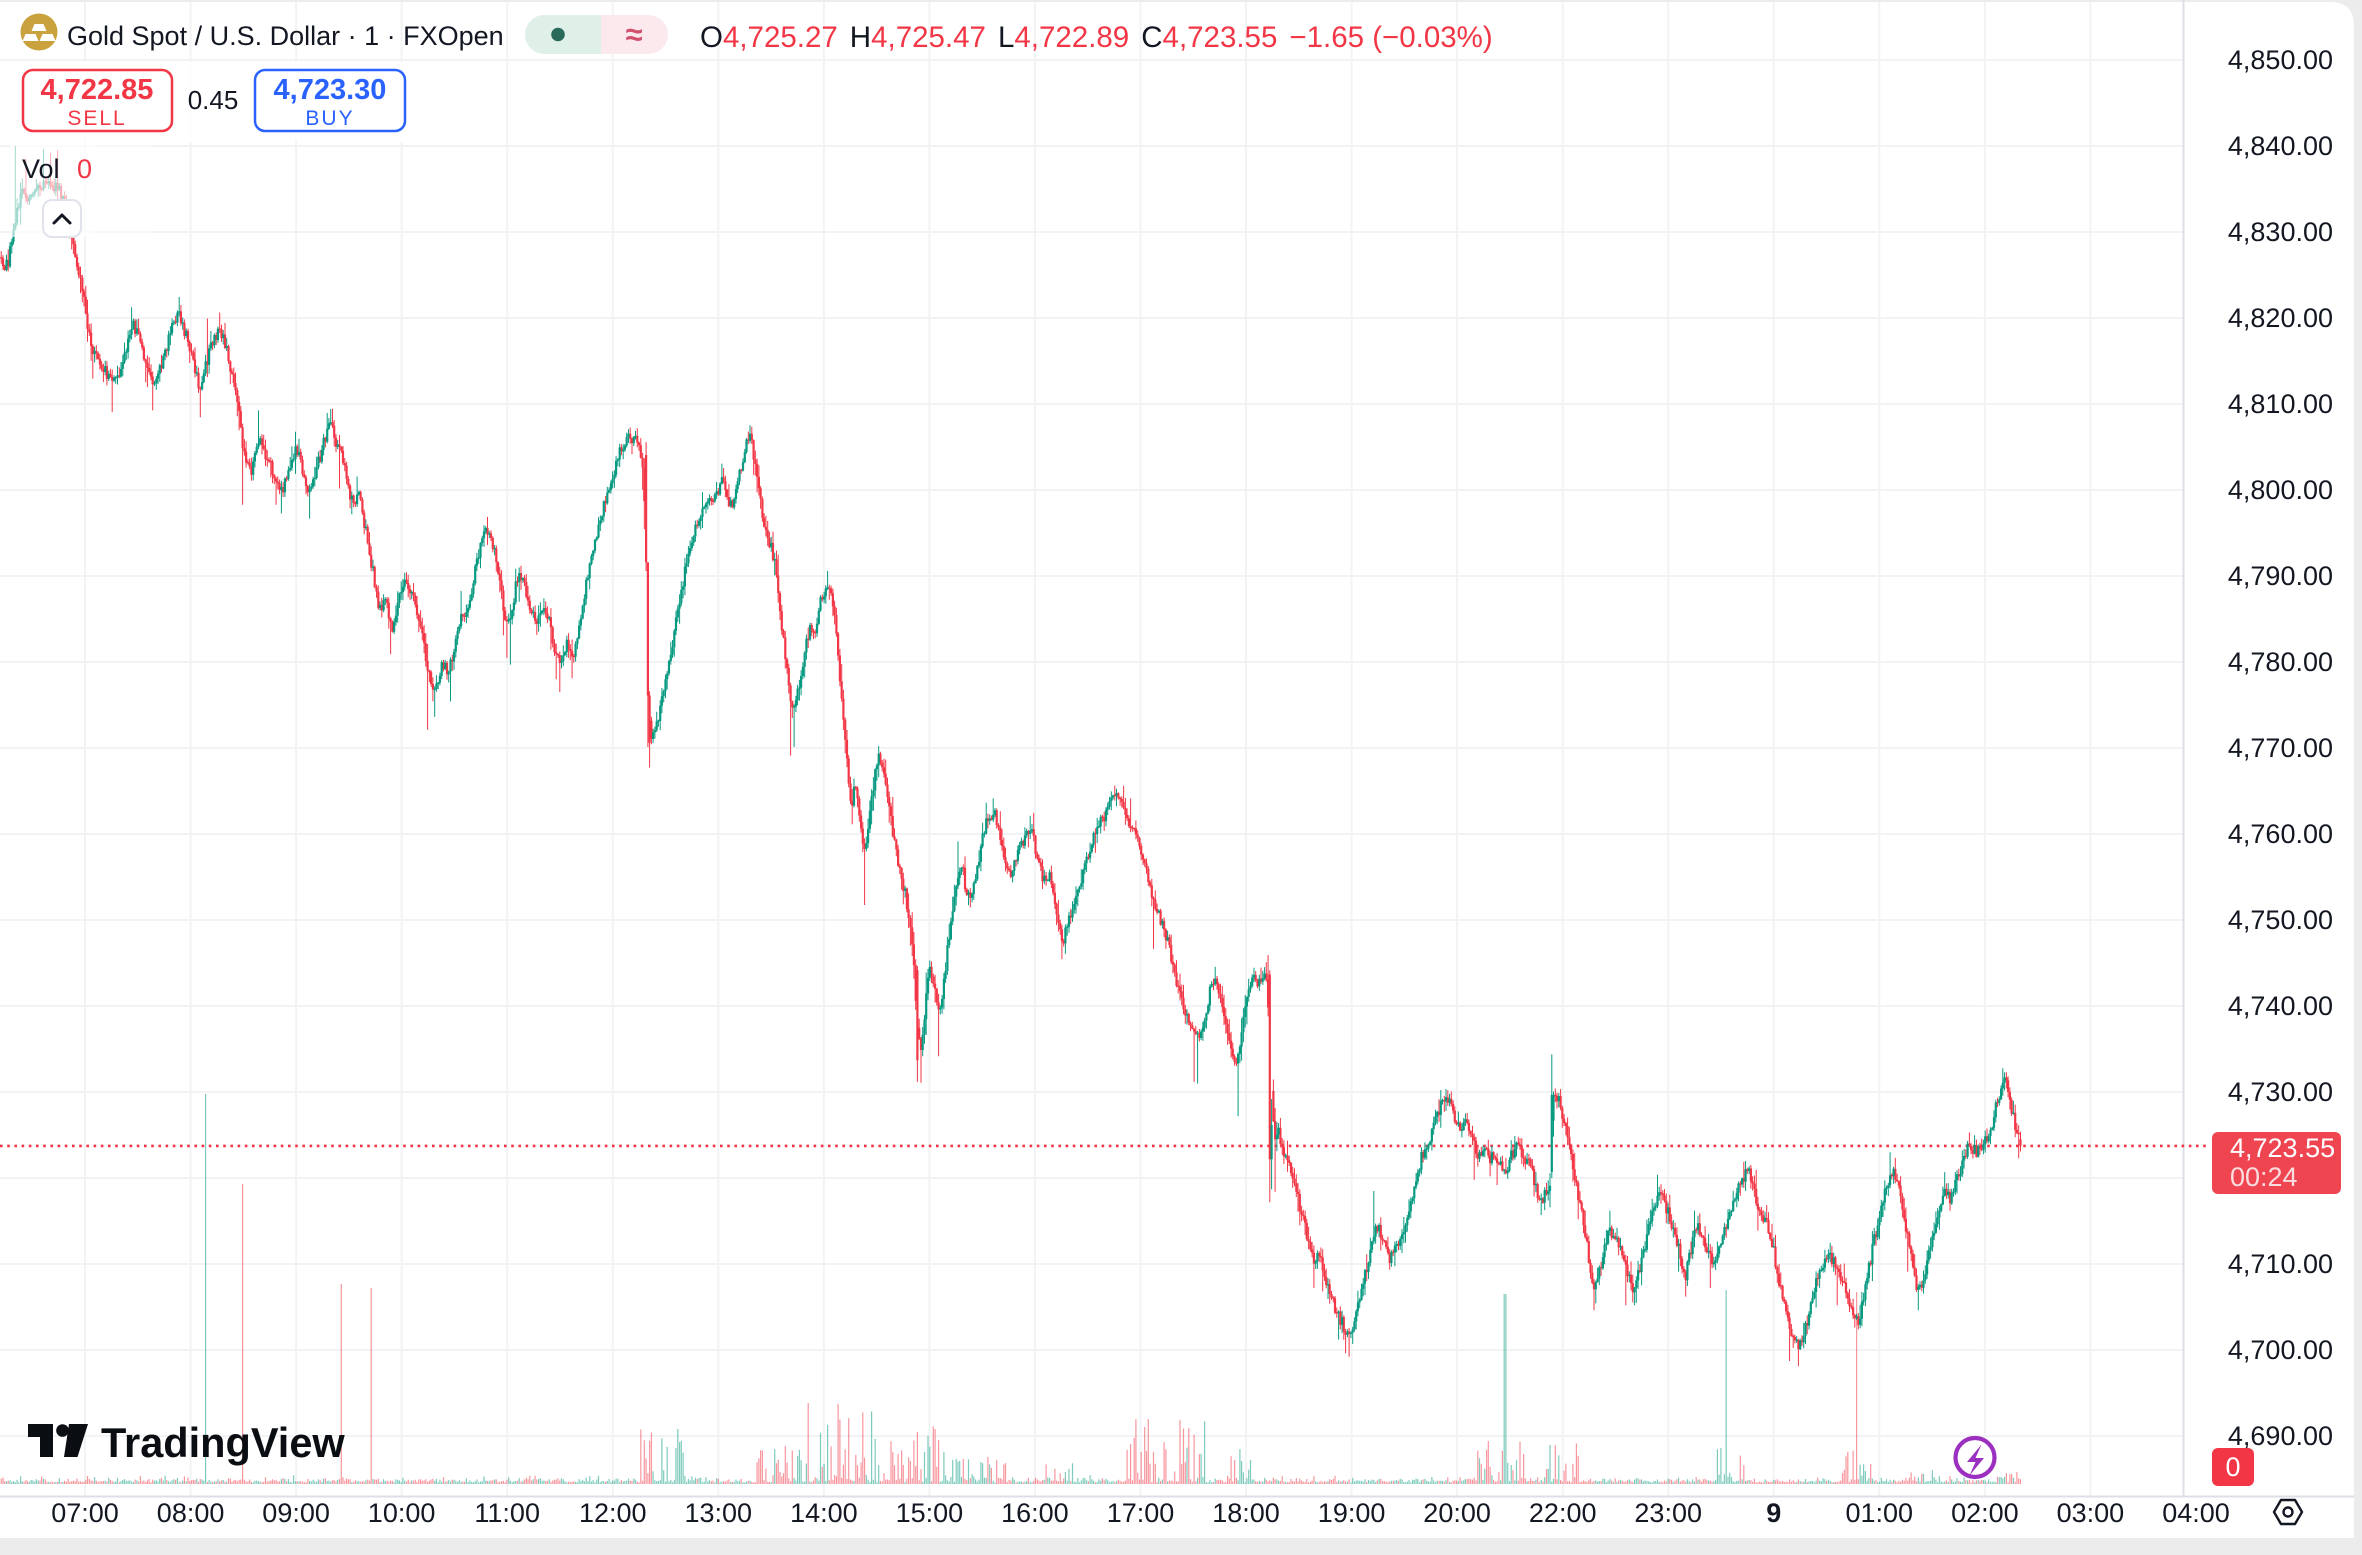  Describe the element at coordinates (96, 118) in the screenshot. I see `svg-text: SELL` at that location.